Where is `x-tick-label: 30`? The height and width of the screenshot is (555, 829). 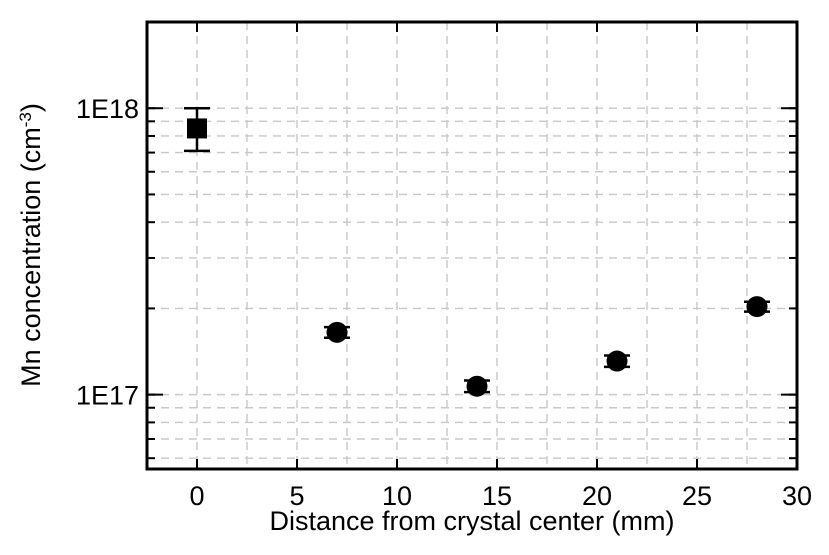 x-tick-label: 30 is located at coordinates (797, 496).